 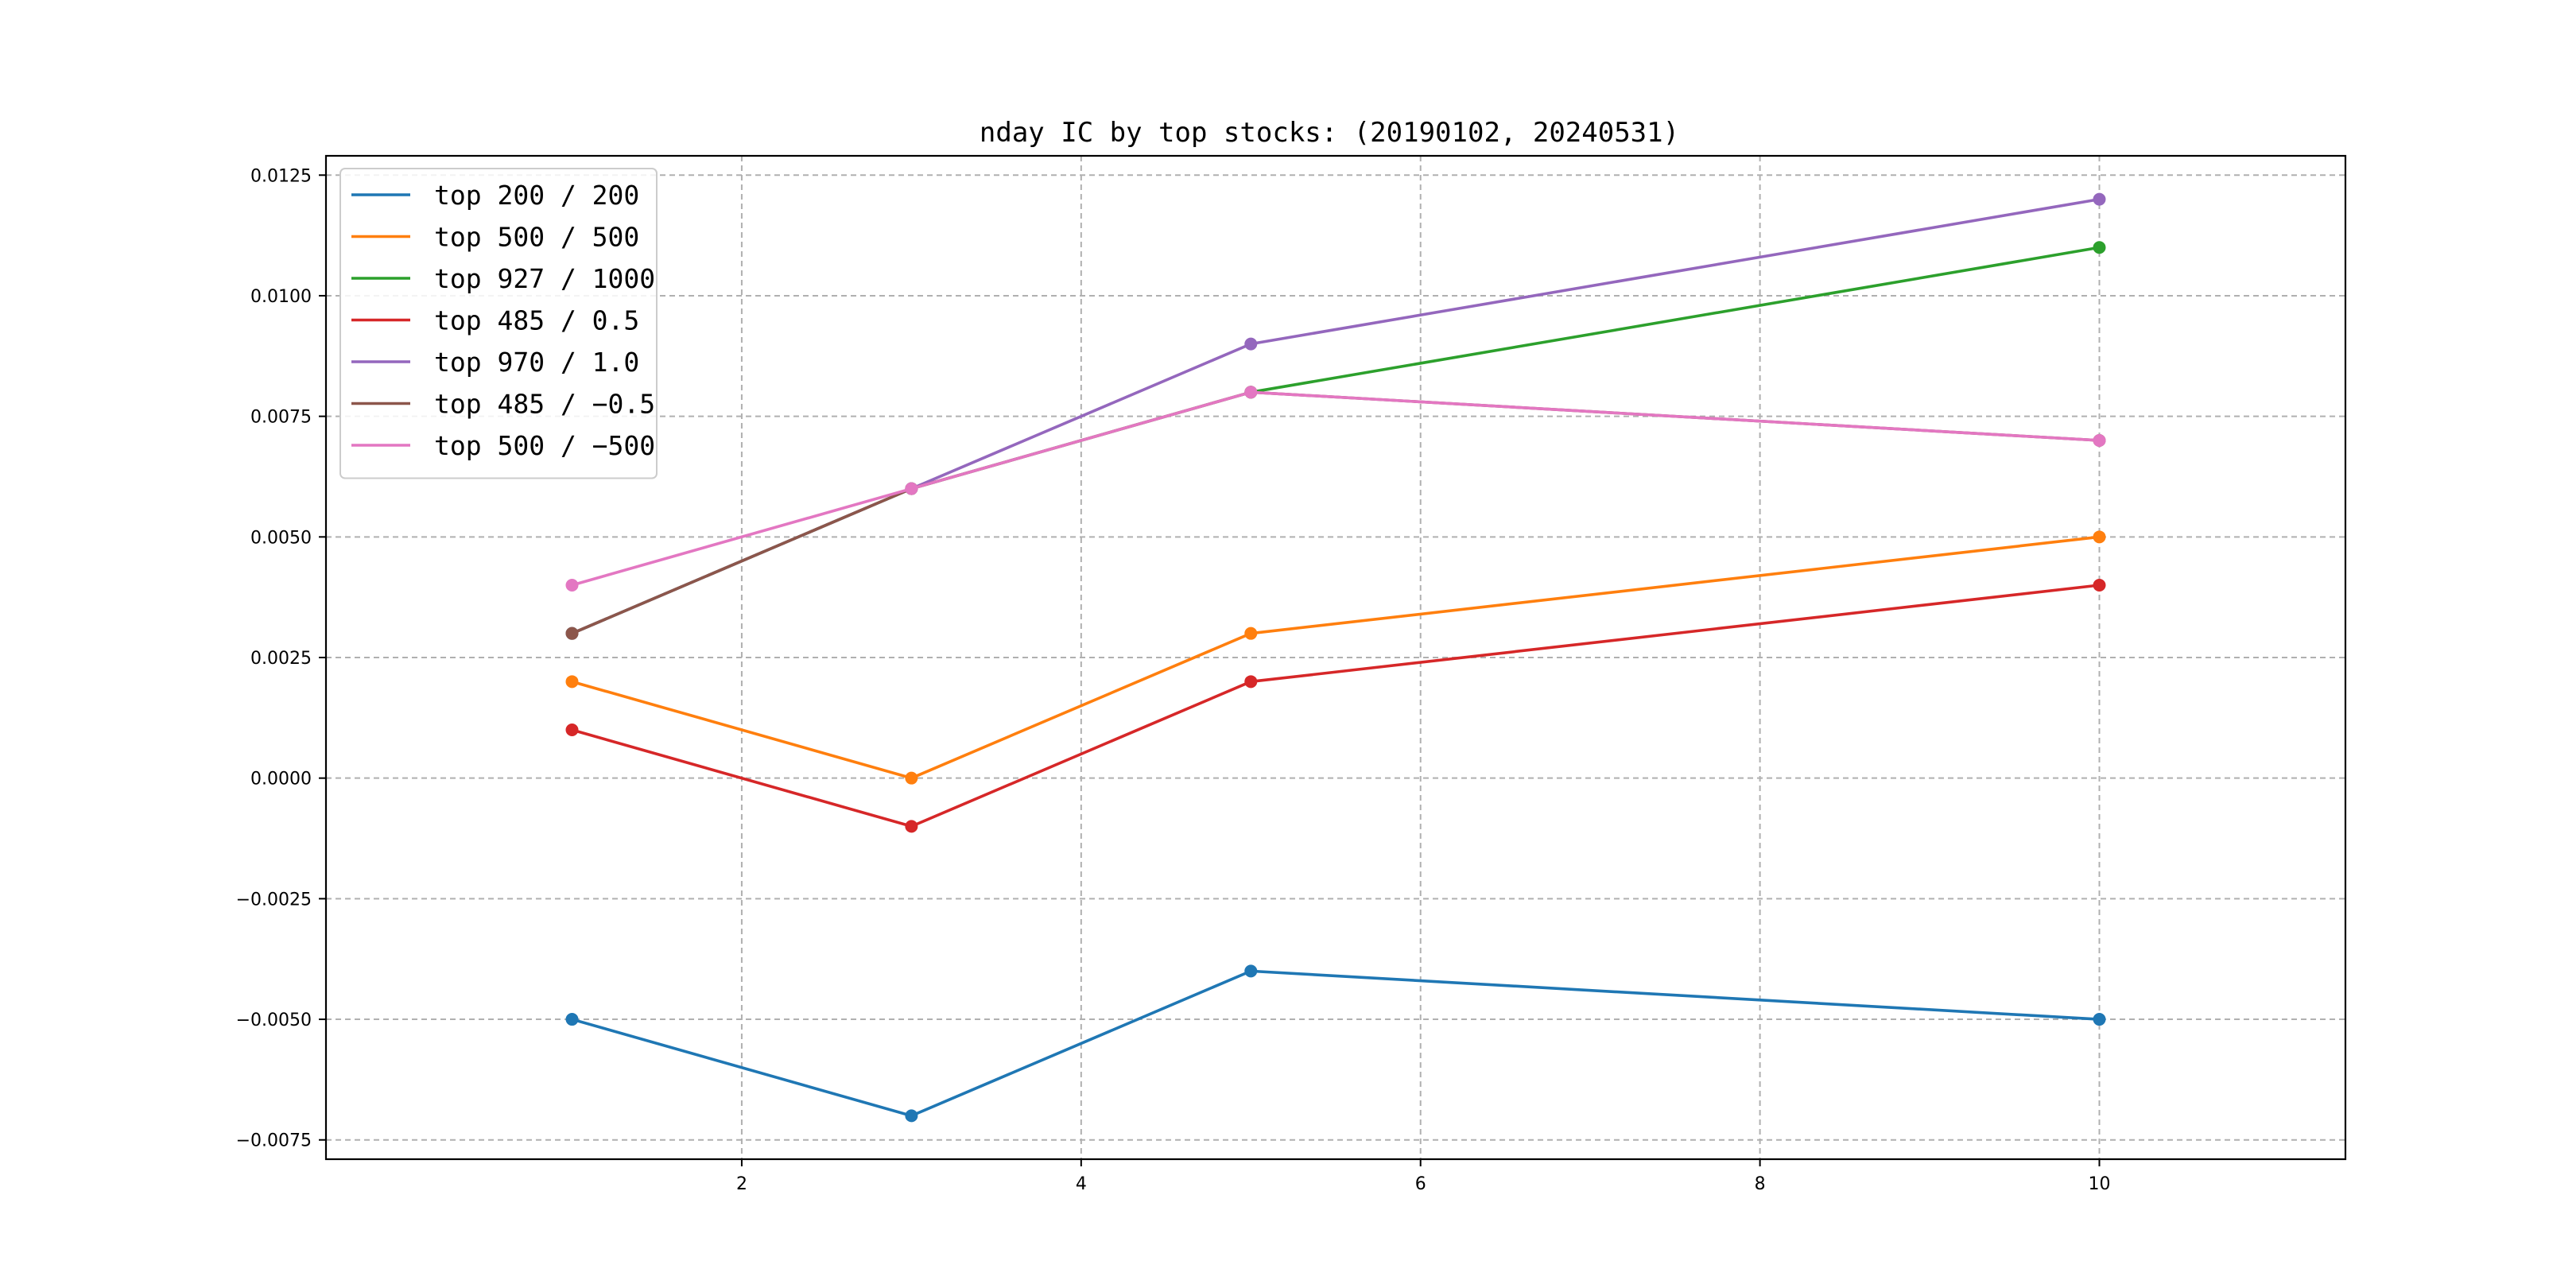 What do you see at coordinates (274, 1141) in the screenshot?
I see `y-tick-label: −0.0075` at bounding box center [274, 1141].